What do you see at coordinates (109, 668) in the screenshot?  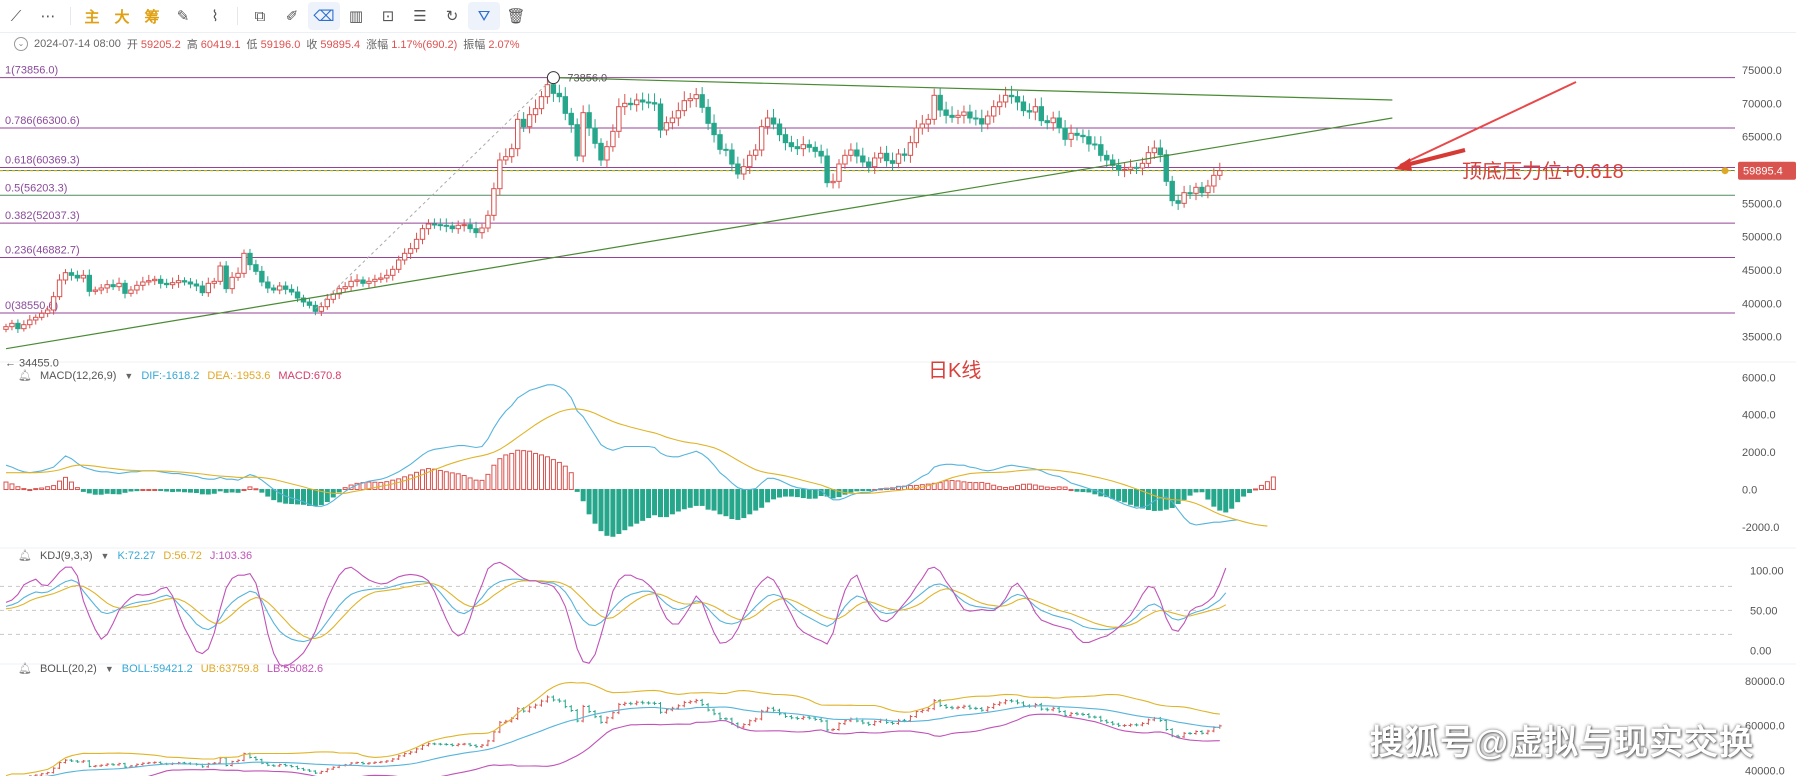 I see `boll-dropdown-icon: ▼` at bounding box center [109, 668].